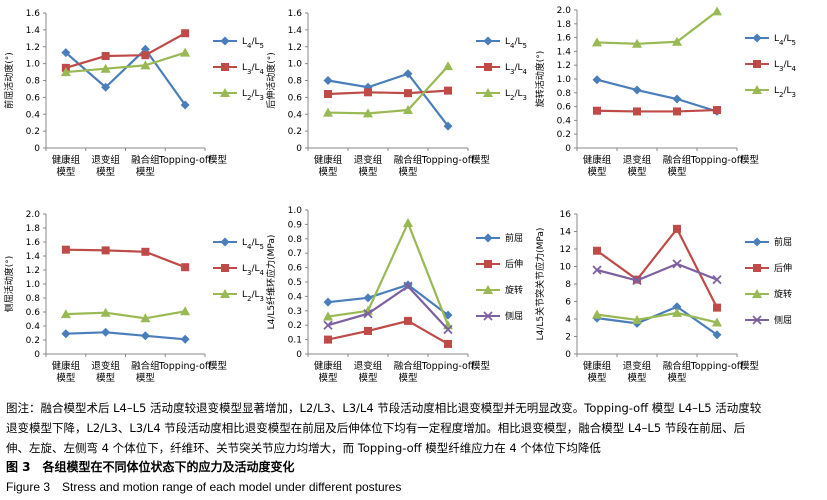  Describe the element at coordinates (540, 284) in the screenshot. I see `y-axis-title: L4/L5关节突关节应力(MPa)` at that location.